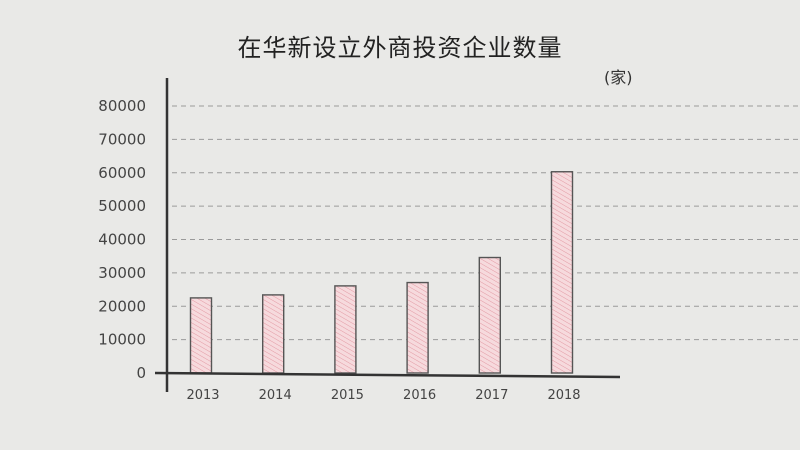 The width and height of the screenshot is (800, 450). Describe the element at coordinates (141, 373) in the screenshot. I see `y-tick-label: 0` at that location.